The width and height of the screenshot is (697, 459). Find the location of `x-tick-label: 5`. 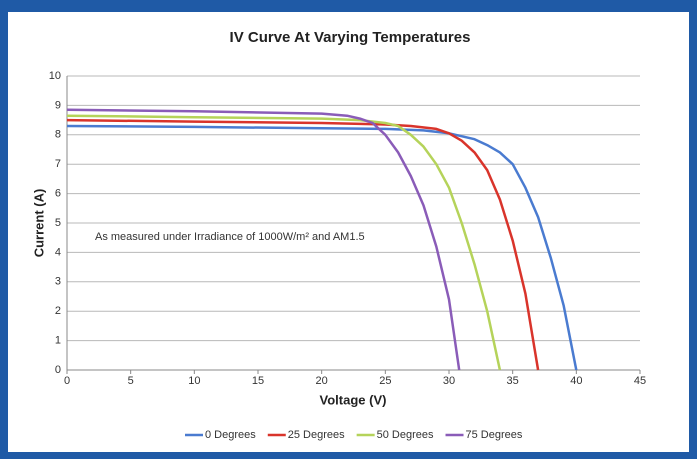

x-tick-label: 5 is located at coordinates (131, 381).